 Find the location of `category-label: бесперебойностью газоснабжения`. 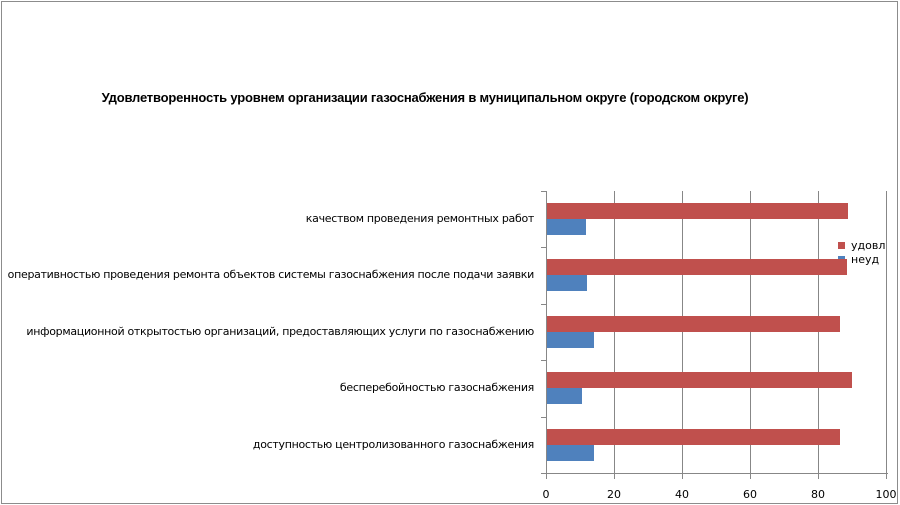

category-label: бесперебойностью газоснабжения is located at coordinates (436, 387).